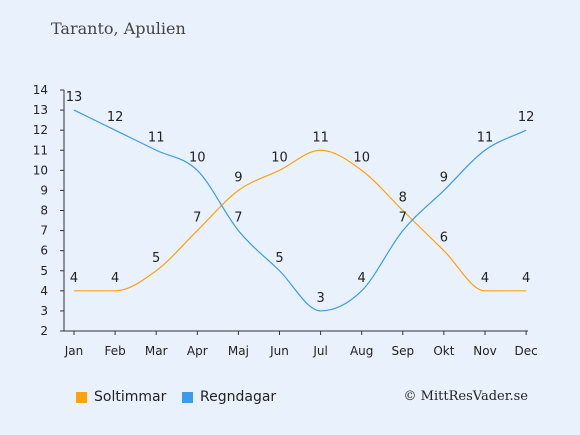  I want to click on x-tick-label: Dec, so click(525, 351).